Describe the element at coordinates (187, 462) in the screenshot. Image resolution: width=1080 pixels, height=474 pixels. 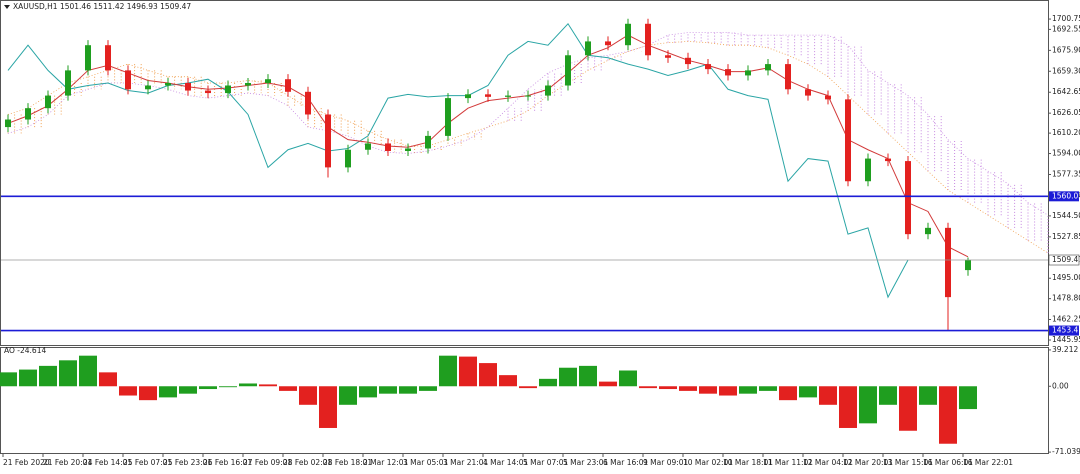
I see `x-tick-label: 25 Feb 23:01` at that location.